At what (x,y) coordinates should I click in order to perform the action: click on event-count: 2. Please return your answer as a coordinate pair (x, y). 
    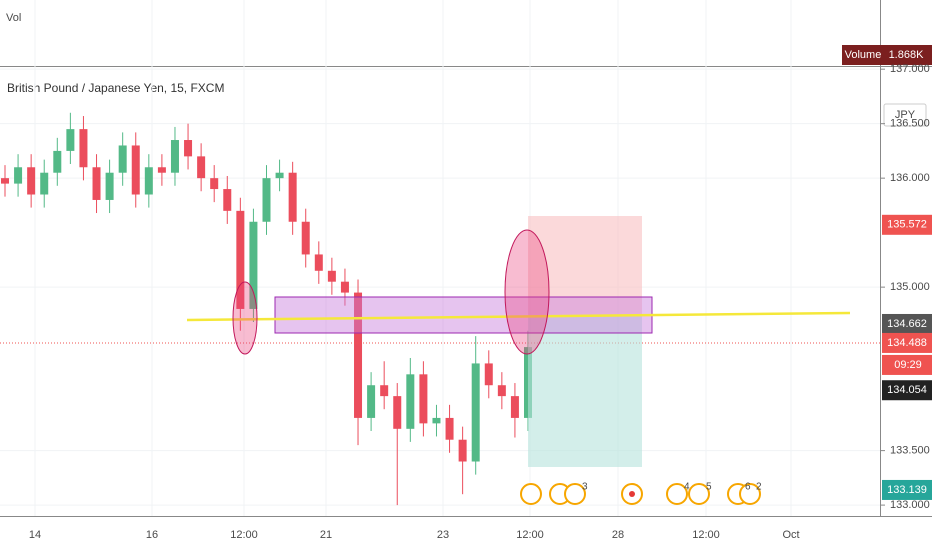
    Looking at the image, I should click on (759, 487).